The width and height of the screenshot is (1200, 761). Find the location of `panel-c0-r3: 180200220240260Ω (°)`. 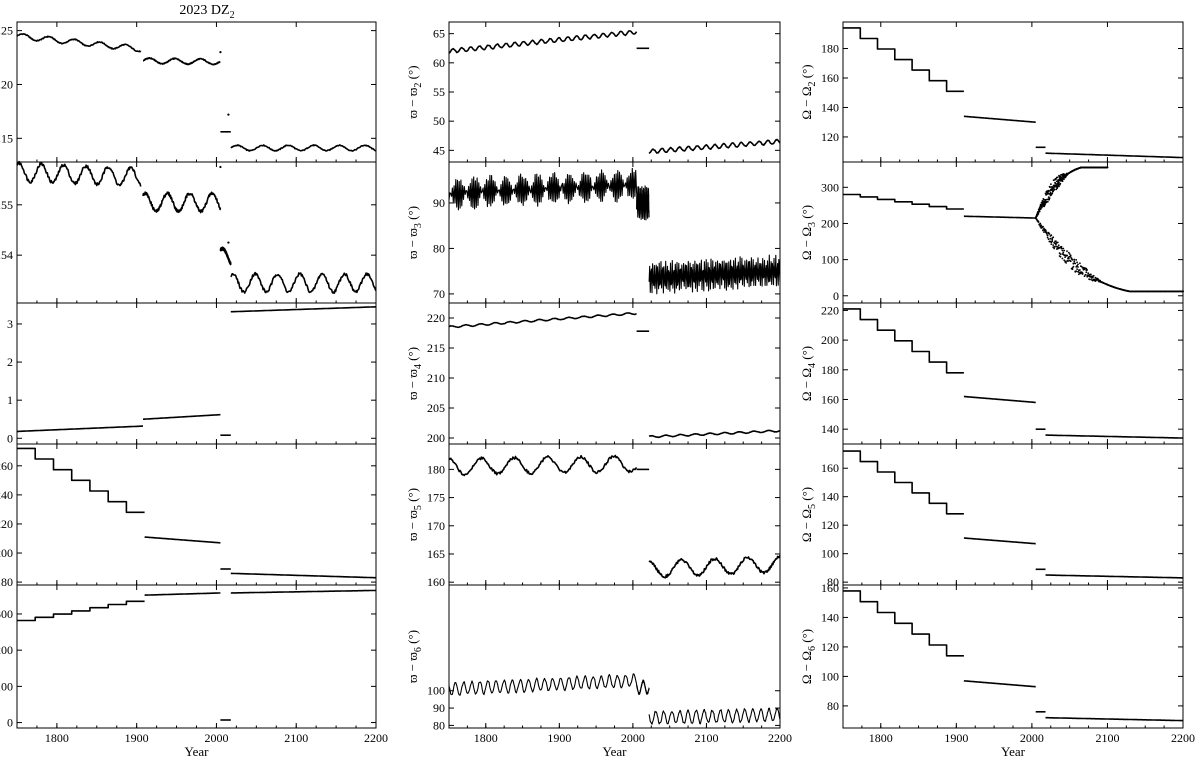

panel-c0-r3: 180200220240260Ω (°) is located at coordinates (188, 516).